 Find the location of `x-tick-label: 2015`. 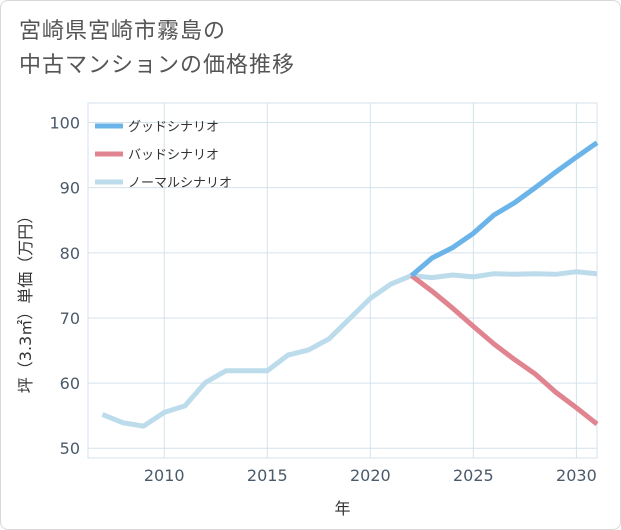

x-tick-label: 2015 is located at coordinates (267, 475).